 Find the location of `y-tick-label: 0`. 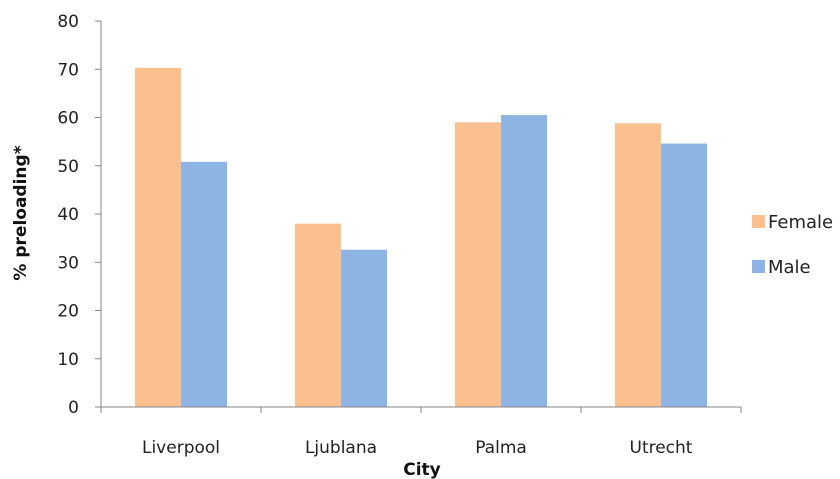

y-tick-label: 0 is located at coordinates (73, 408).